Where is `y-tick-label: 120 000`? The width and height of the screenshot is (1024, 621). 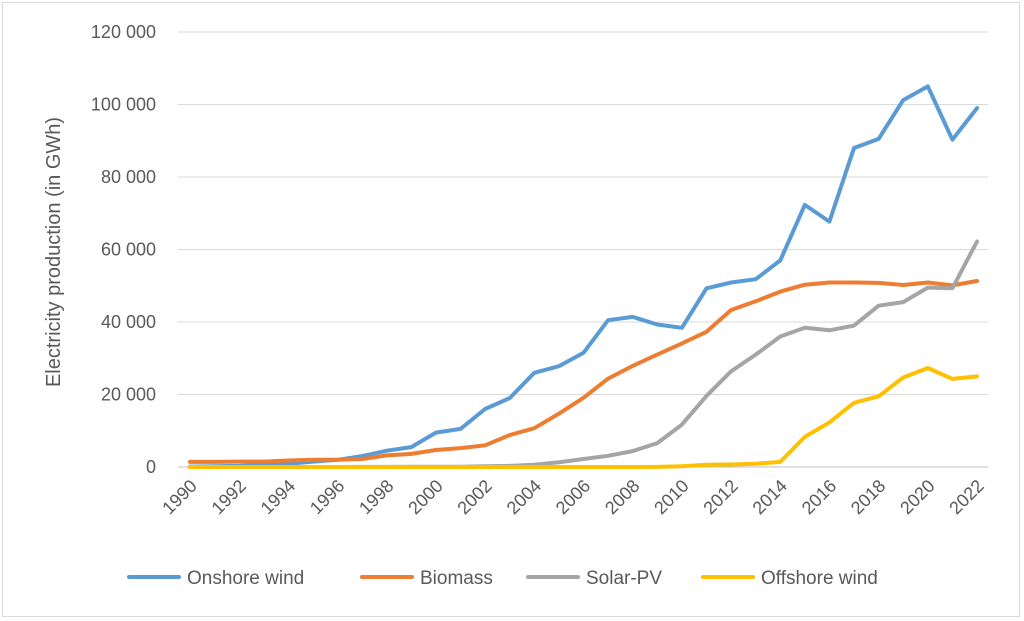 y-tick-label: 120 000 is located at coordinates (123, 32).